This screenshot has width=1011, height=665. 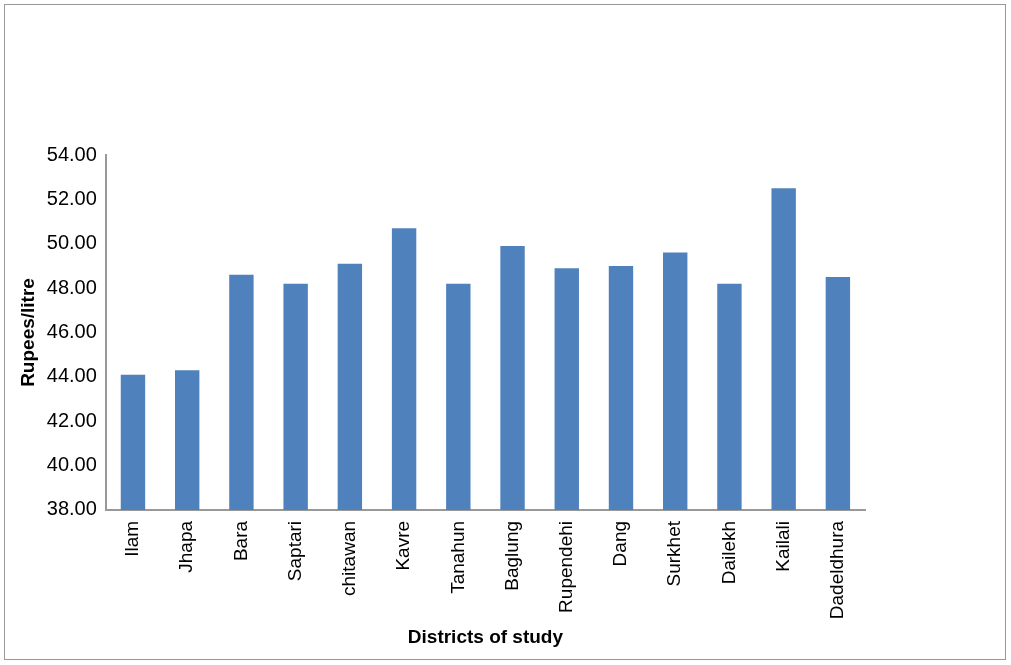 I want to click on y-tick-label: 44.00, so click(x=71, y=375).